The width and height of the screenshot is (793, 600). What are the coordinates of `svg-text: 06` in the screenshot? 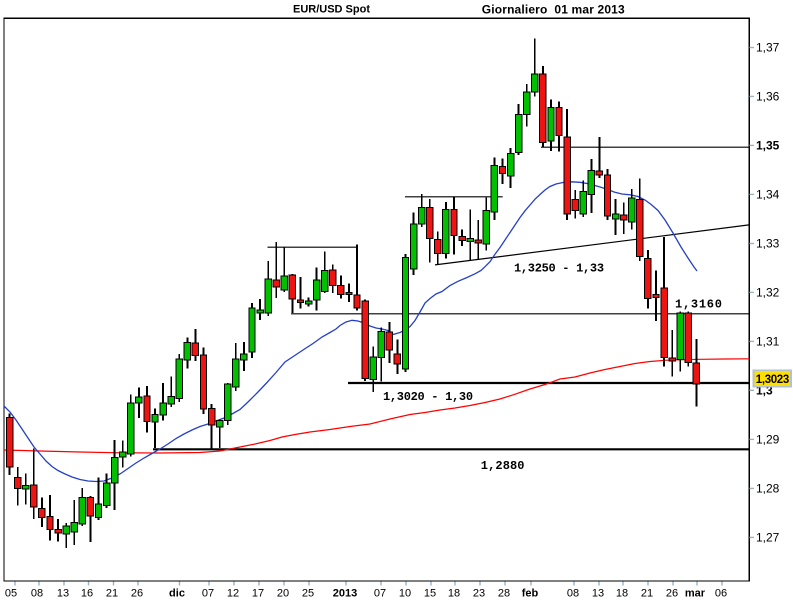 It's located at (721, 594).